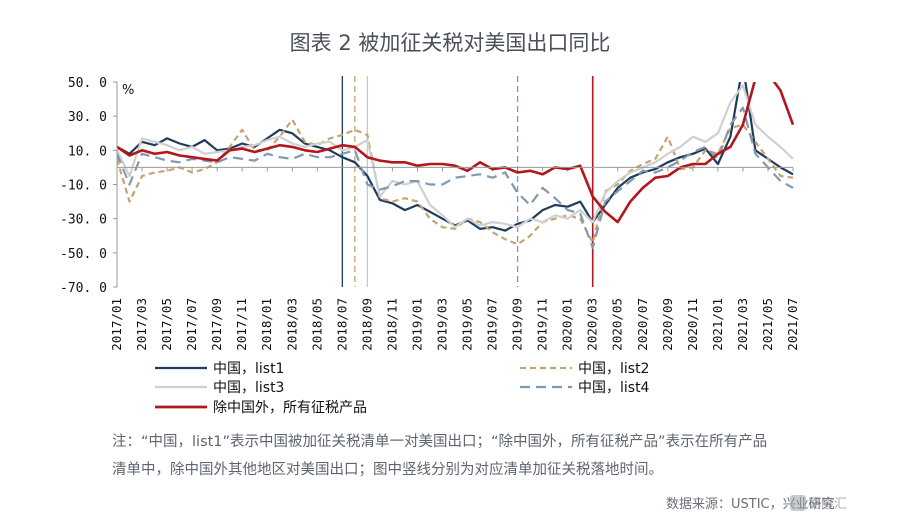 The height and width of the screenshot is (523, 900). What do you see at coordinates (391, 324) in the screenshot?
I see `x-tick-label: 2018/11` at bounding box center [391, 324].